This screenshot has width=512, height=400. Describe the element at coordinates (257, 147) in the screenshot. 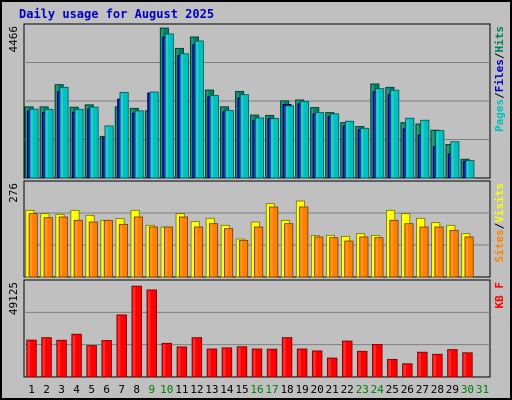

I see `bar-pages-day-16-highlight` at that location.